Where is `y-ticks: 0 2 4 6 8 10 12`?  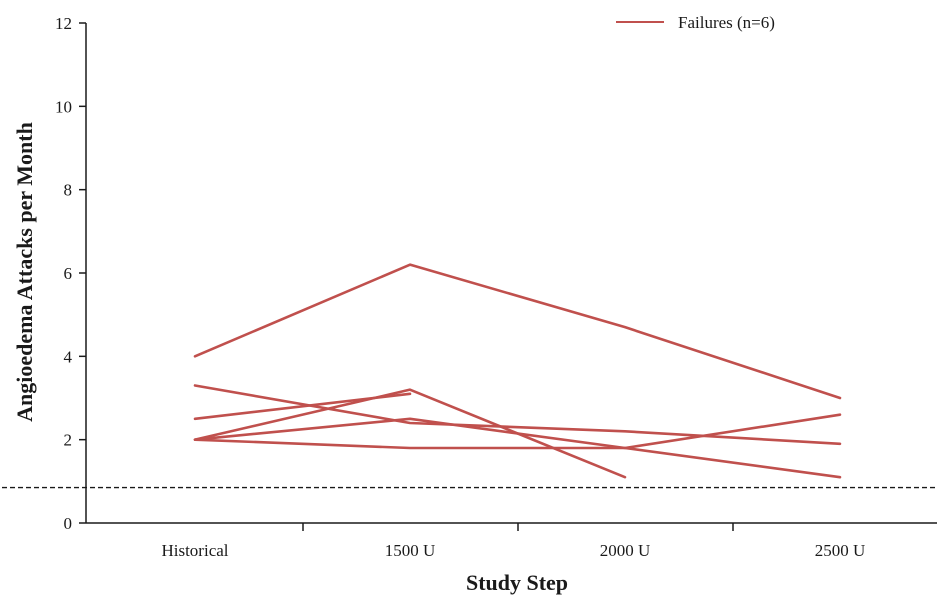
y-ticks: 0 2 4 6 8 10 12 is located at coordinates (70, 273).